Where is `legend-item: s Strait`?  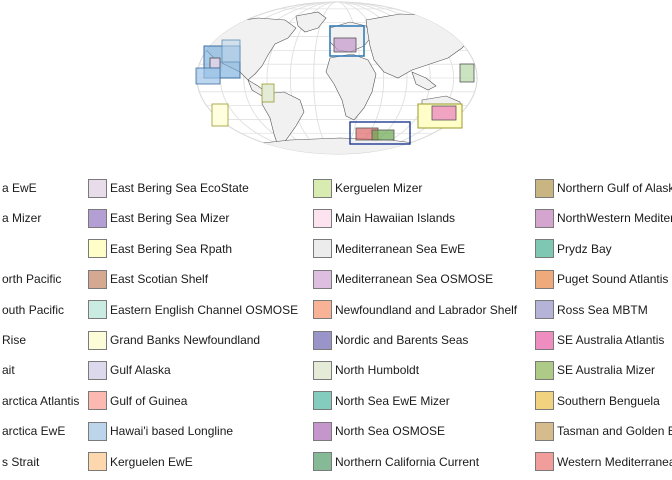 legend-item: s Strait is located at coordinates (19, 462).